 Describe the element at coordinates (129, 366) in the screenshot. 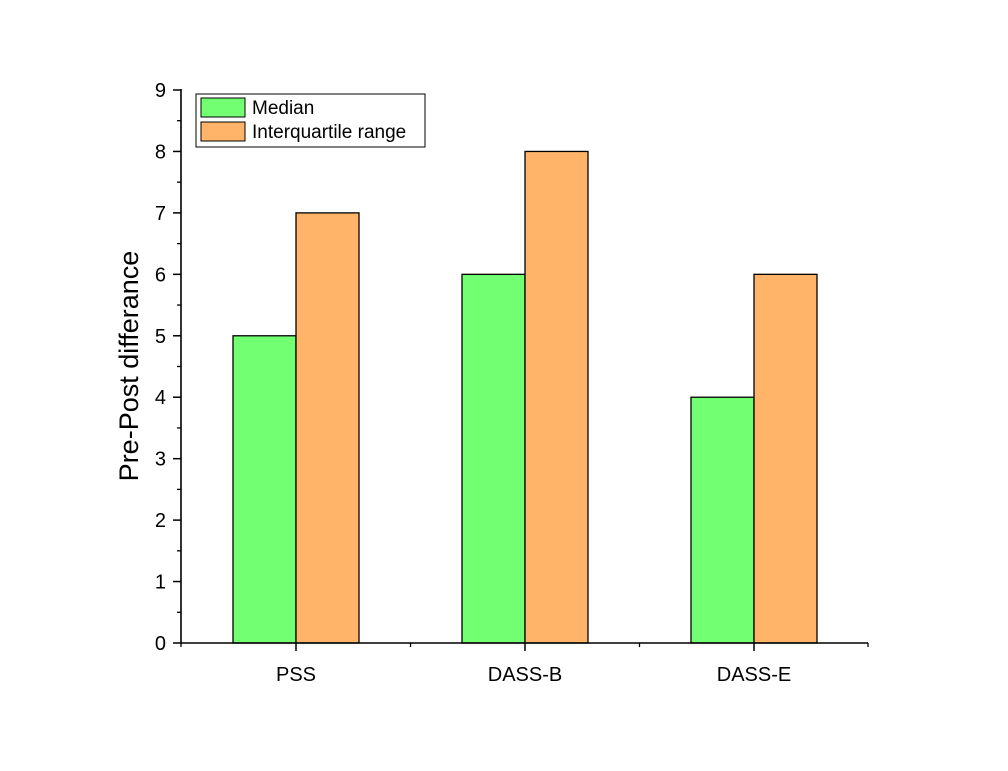

I see `y-axis-title: Pre-Post differance` at that location.